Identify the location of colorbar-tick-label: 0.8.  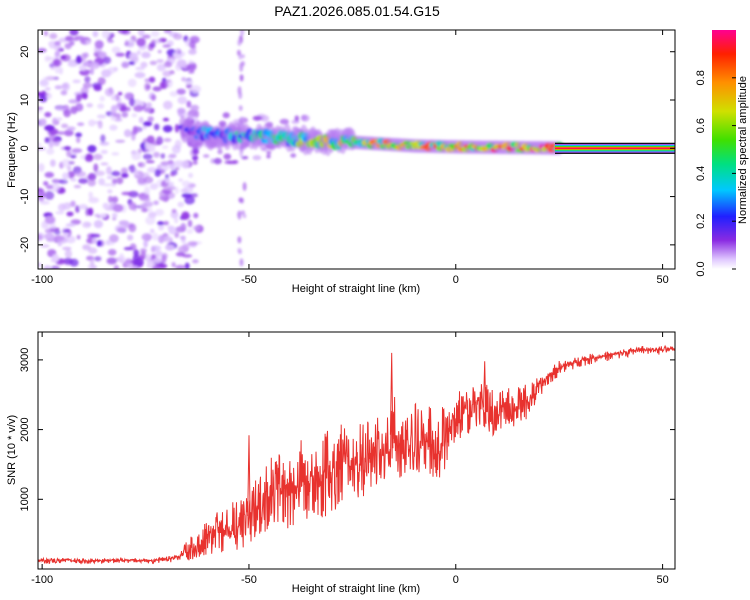
(701, 77).